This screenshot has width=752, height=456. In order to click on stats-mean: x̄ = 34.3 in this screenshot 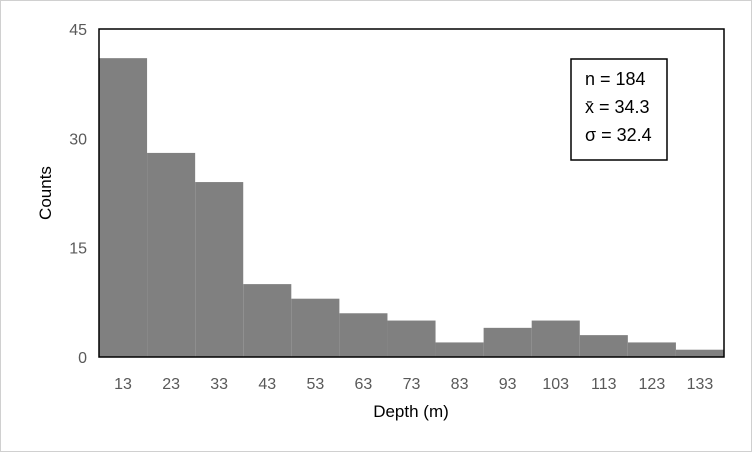, I will do `click(617, 107)`.